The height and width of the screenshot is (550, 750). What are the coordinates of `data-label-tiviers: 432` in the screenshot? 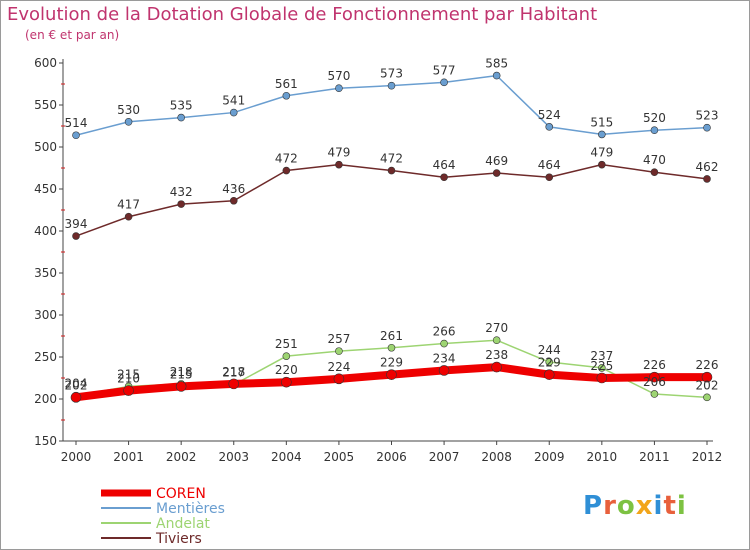 It's located at (181, 192).